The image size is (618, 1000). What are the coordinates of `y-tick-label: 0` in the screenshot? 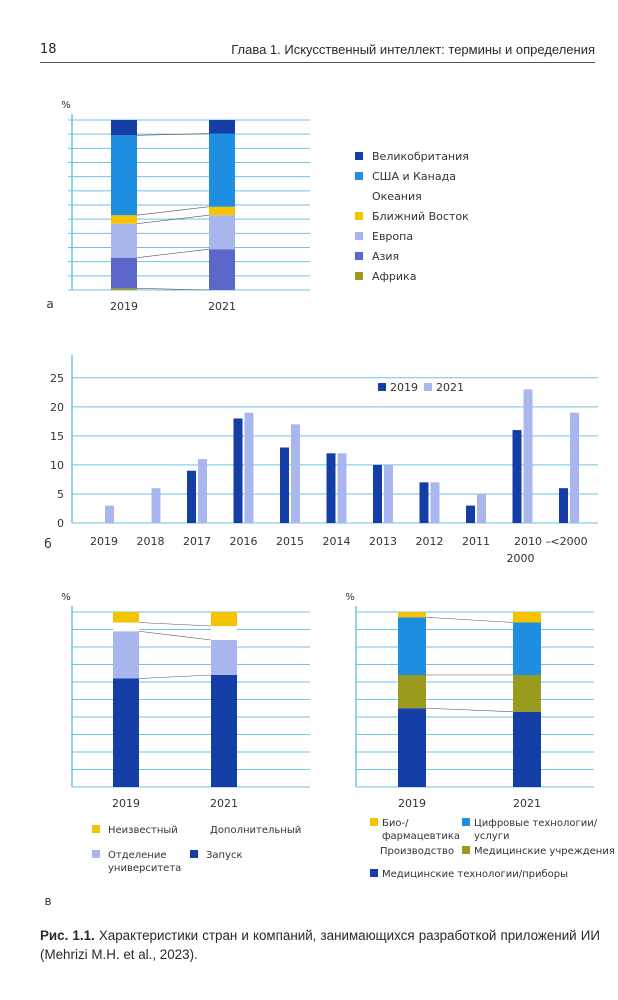 It's located at (60, 523).